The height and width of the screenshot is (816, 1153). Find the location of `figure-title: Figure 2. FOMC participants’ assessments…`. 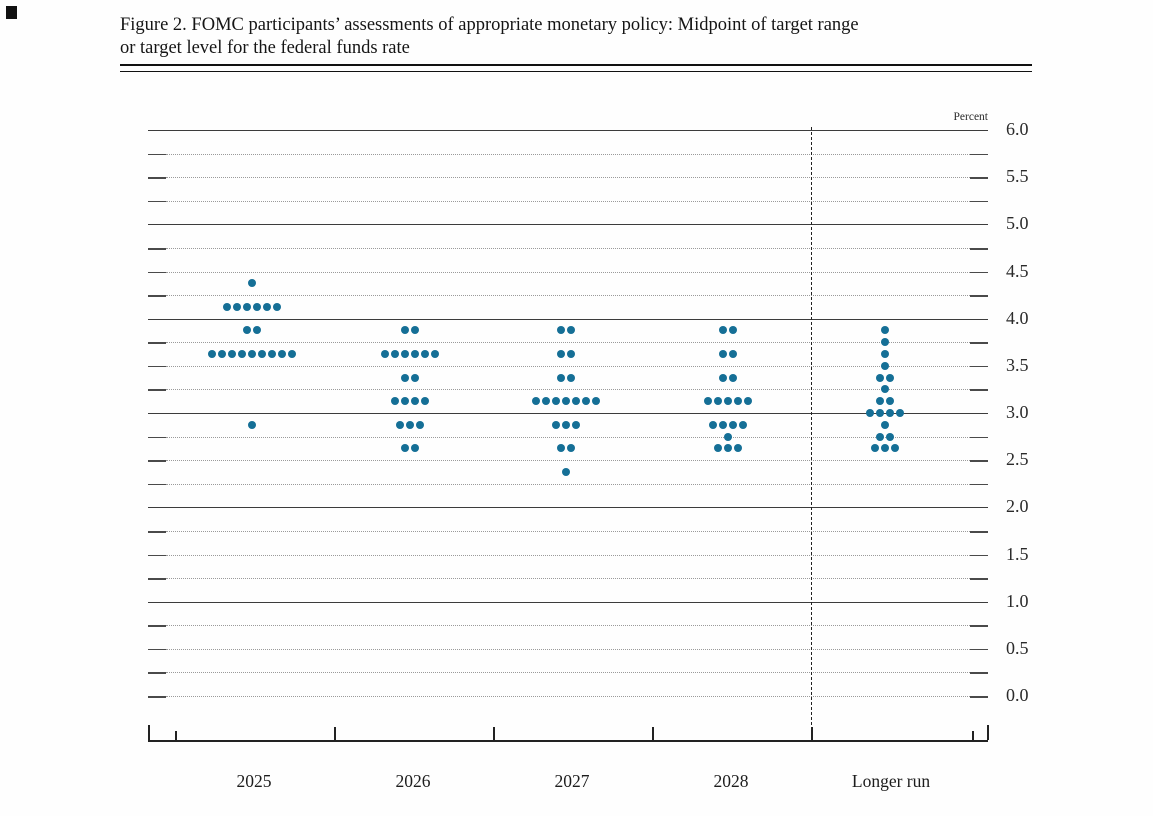

figure-title: Figure 2. FOMC participants’ assessments… is located at coordinates (570, 37).